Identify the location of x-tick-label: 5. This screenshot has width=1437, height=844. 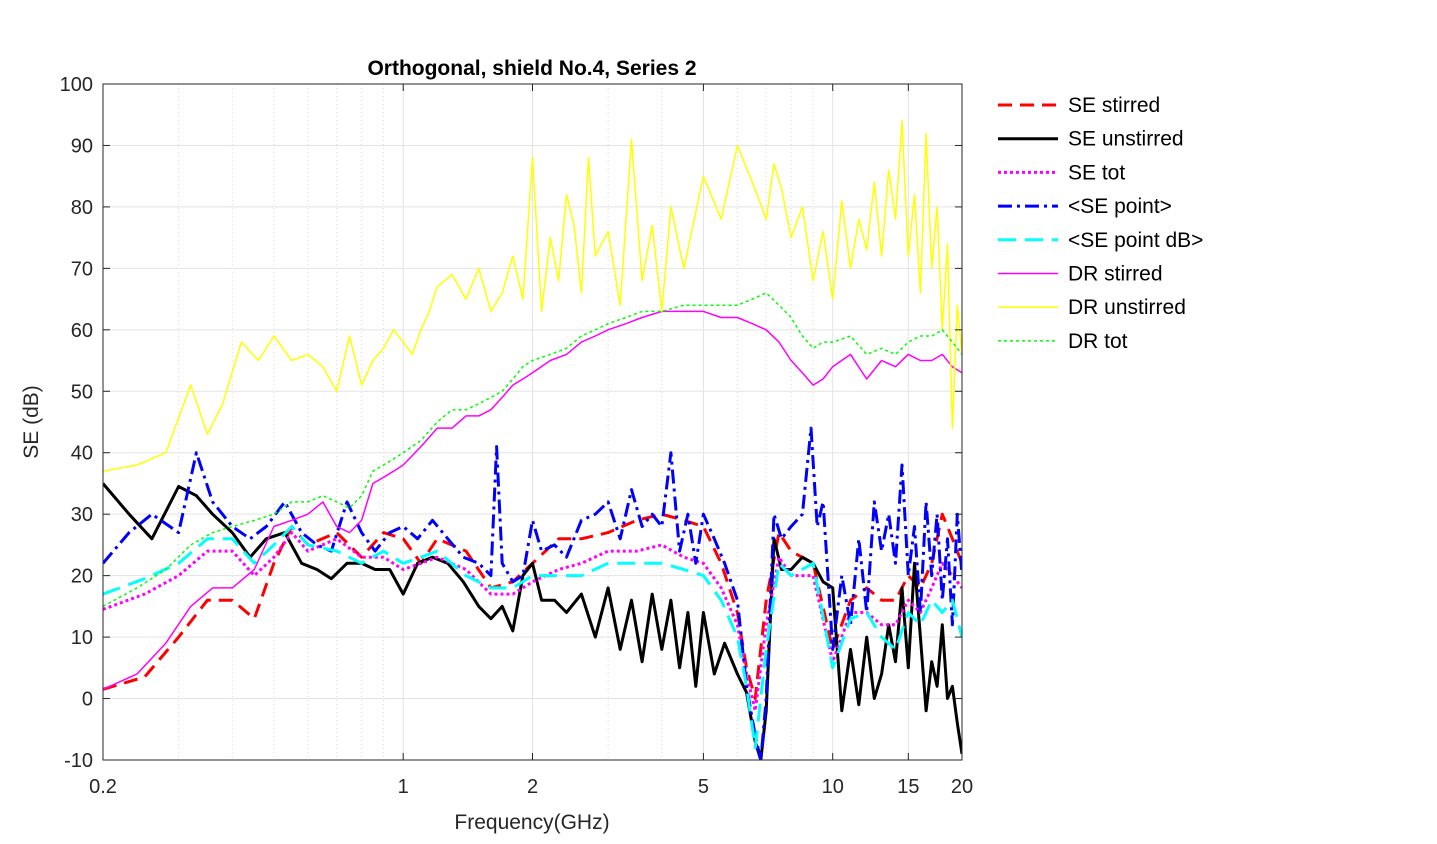
(703, 787).